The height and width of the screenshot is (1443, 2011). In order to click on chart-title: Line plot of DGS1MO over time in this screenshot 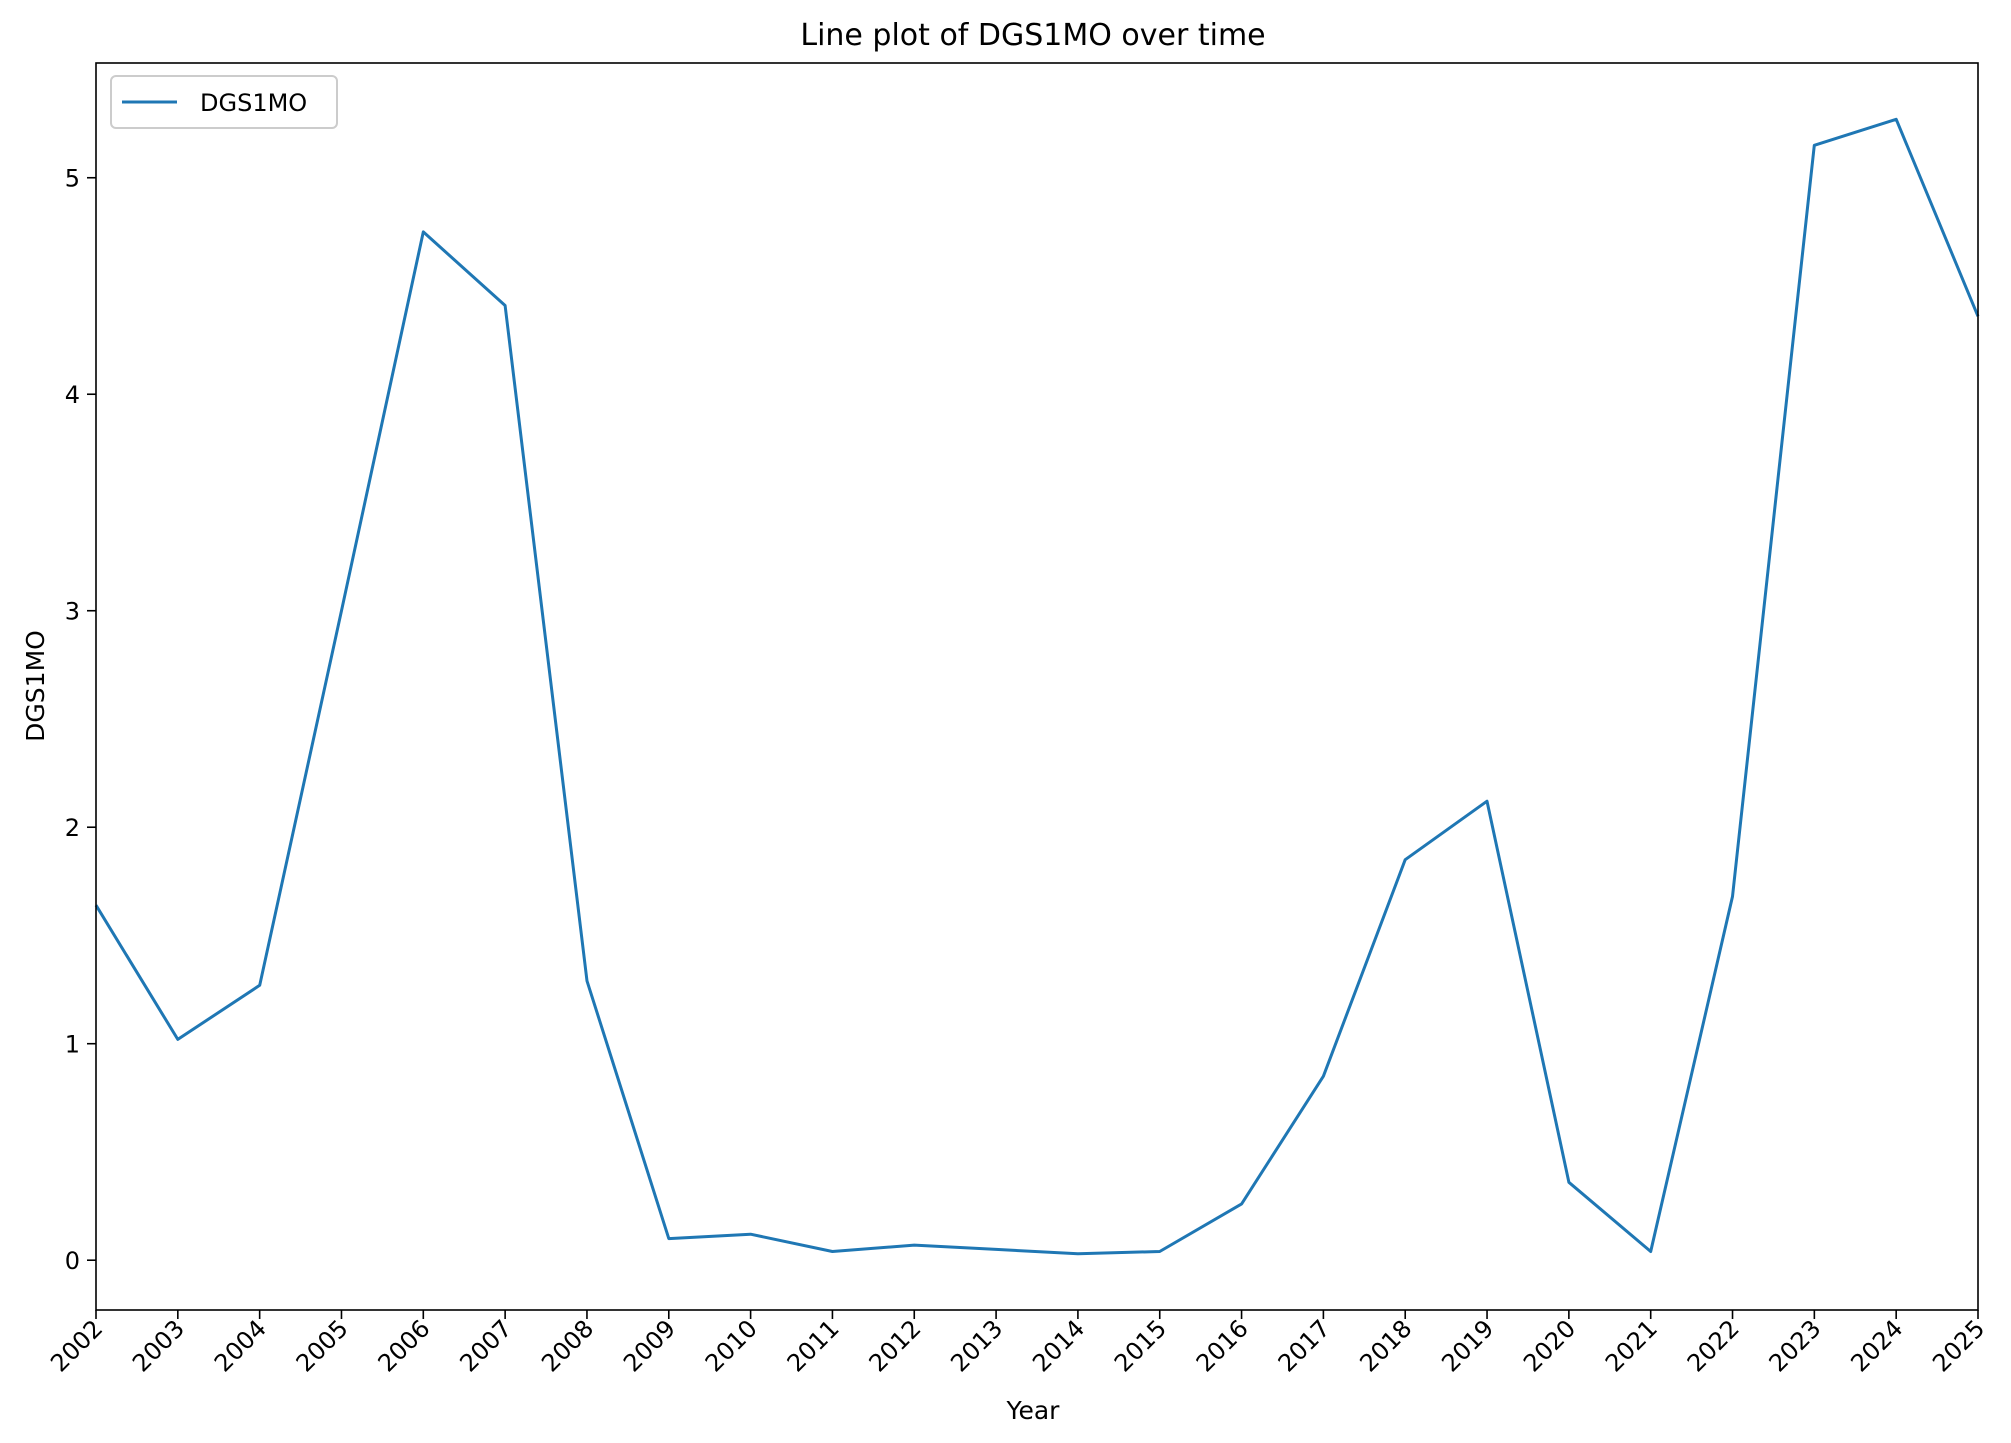, I will do `click(1032, 35)`.